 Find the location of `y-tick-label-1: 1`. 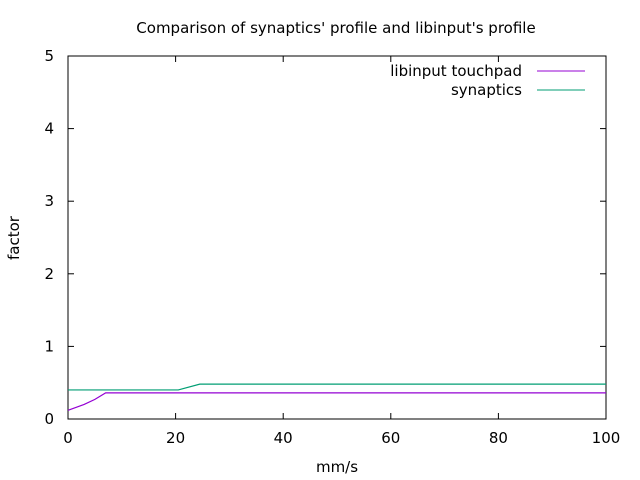

y-tick-label-1: 1 is located at coordinates (49, 346).